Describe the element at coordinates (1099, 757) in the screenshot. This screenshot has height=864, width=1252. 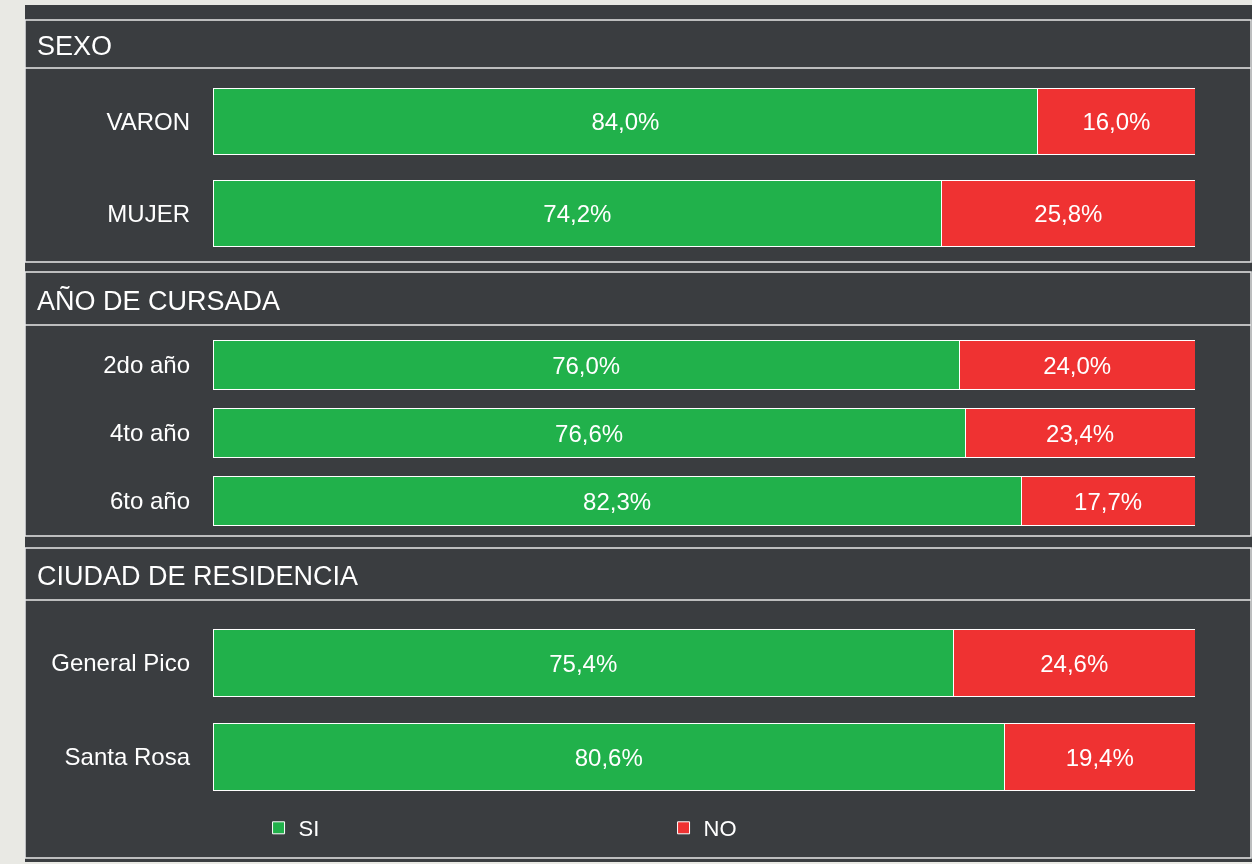
I see `data-label: 19,4%` at that location.